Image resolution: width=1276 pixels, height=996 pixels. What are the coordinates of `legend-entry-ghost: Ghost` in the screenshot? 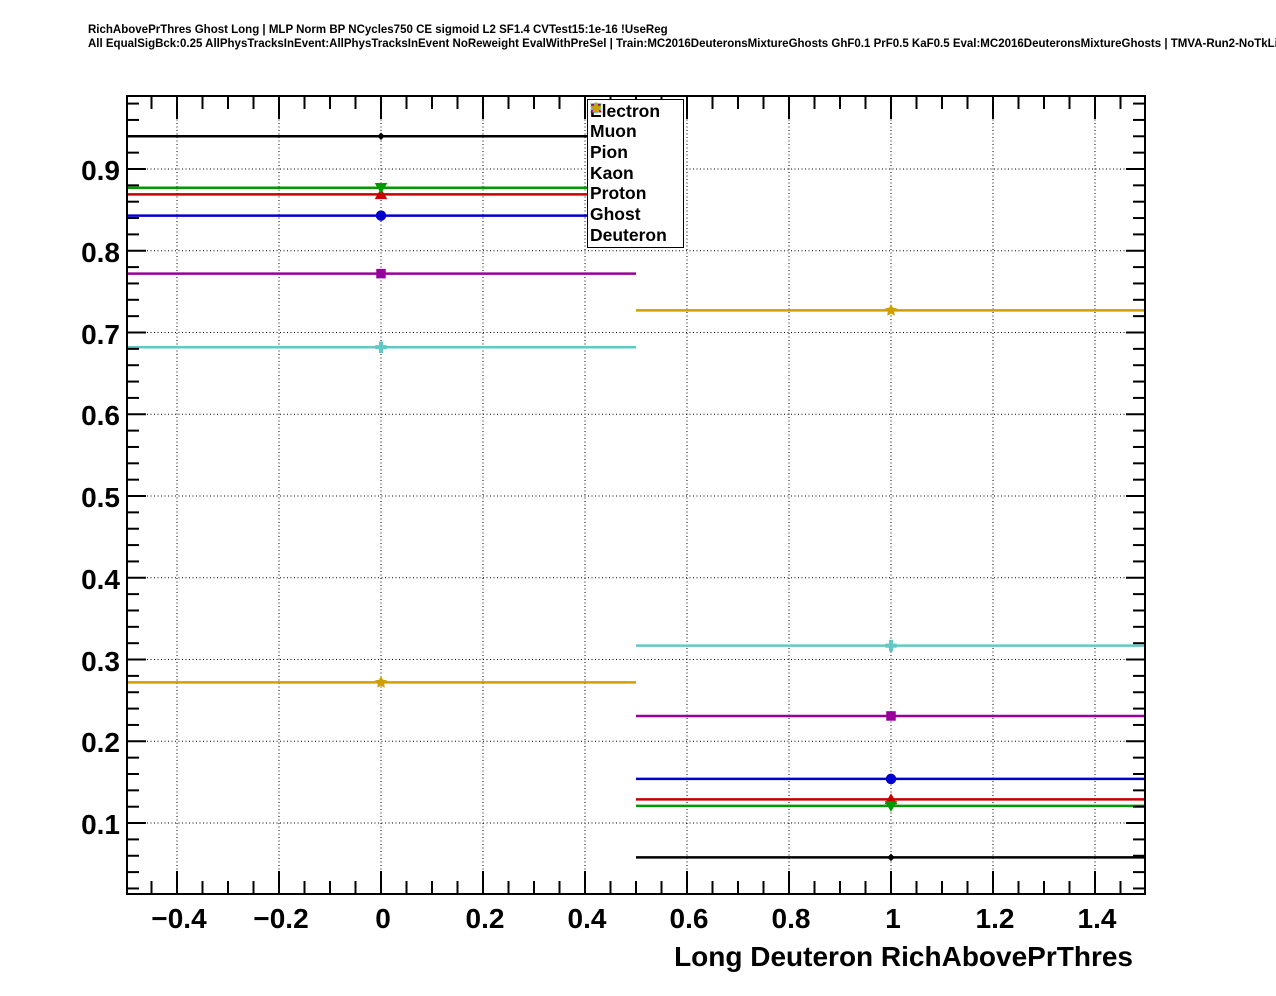 It's located at (636, 164).